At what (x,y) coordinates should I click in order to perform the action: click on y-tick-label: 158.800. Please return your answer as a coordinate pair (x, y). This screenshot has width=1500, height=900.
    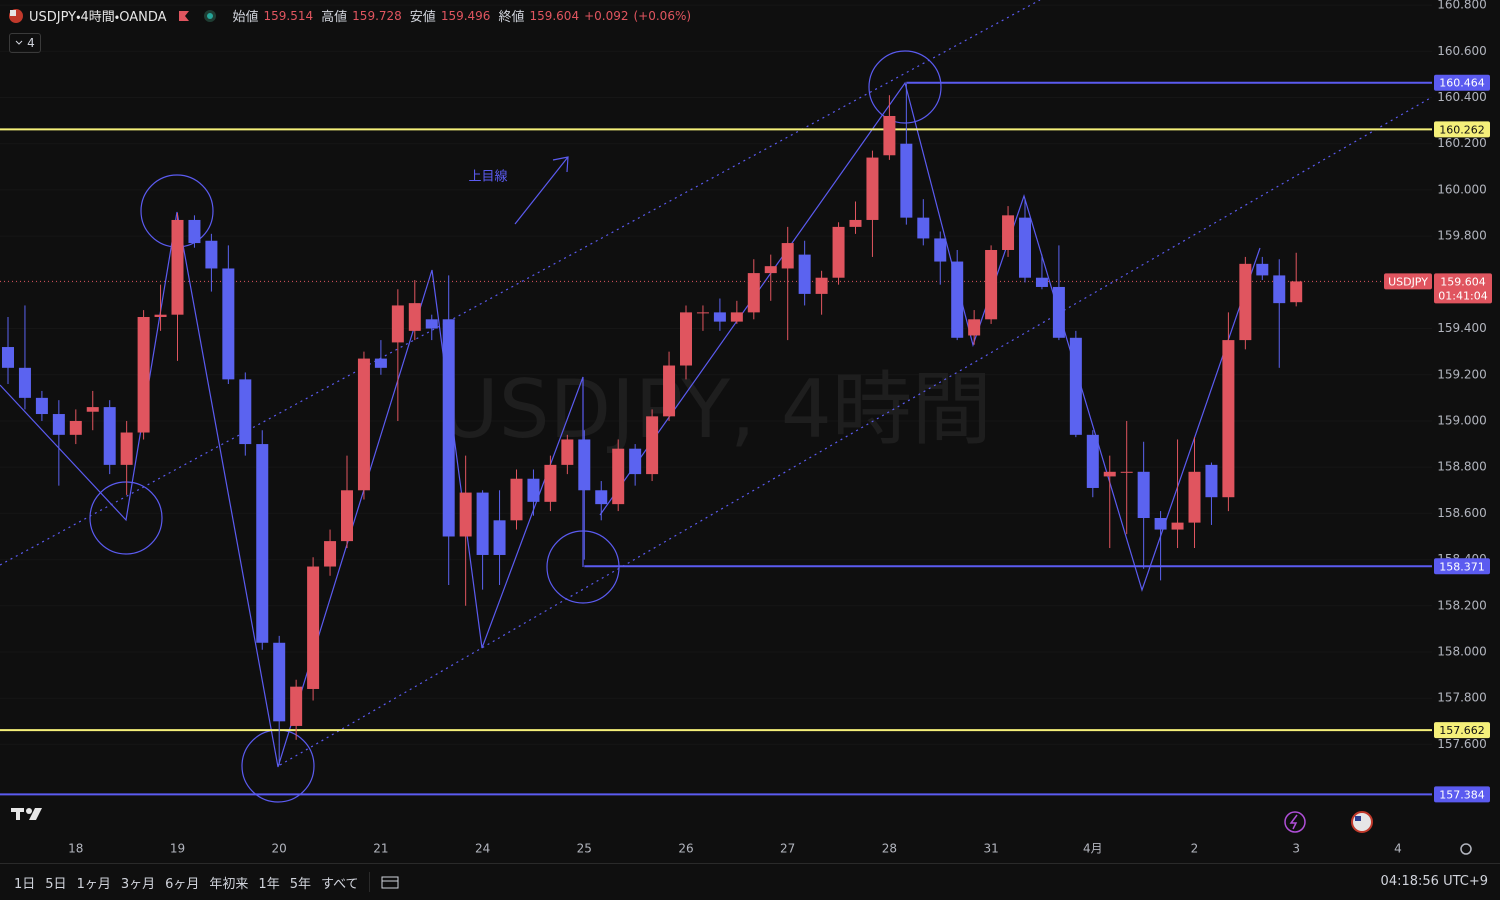
    Looking at the image, I should click on (1462, 467).